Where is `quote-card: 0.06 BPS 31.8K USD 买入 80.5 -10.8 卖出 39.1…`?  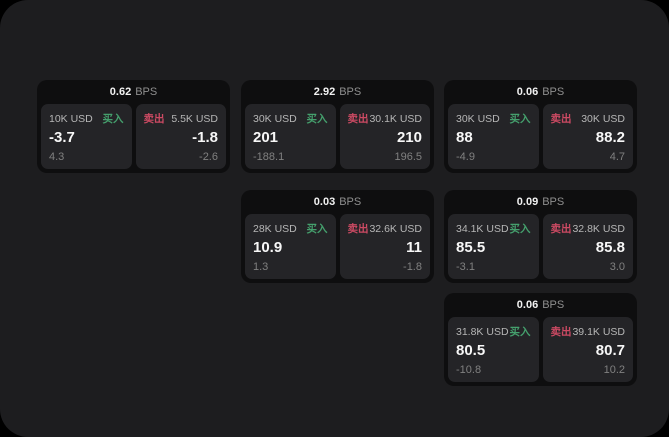 quote-card: 0.06 BPS 31.8K USD 买入 80.5 -10.8 卖出 39.1… is located at coordinates (540, 339).